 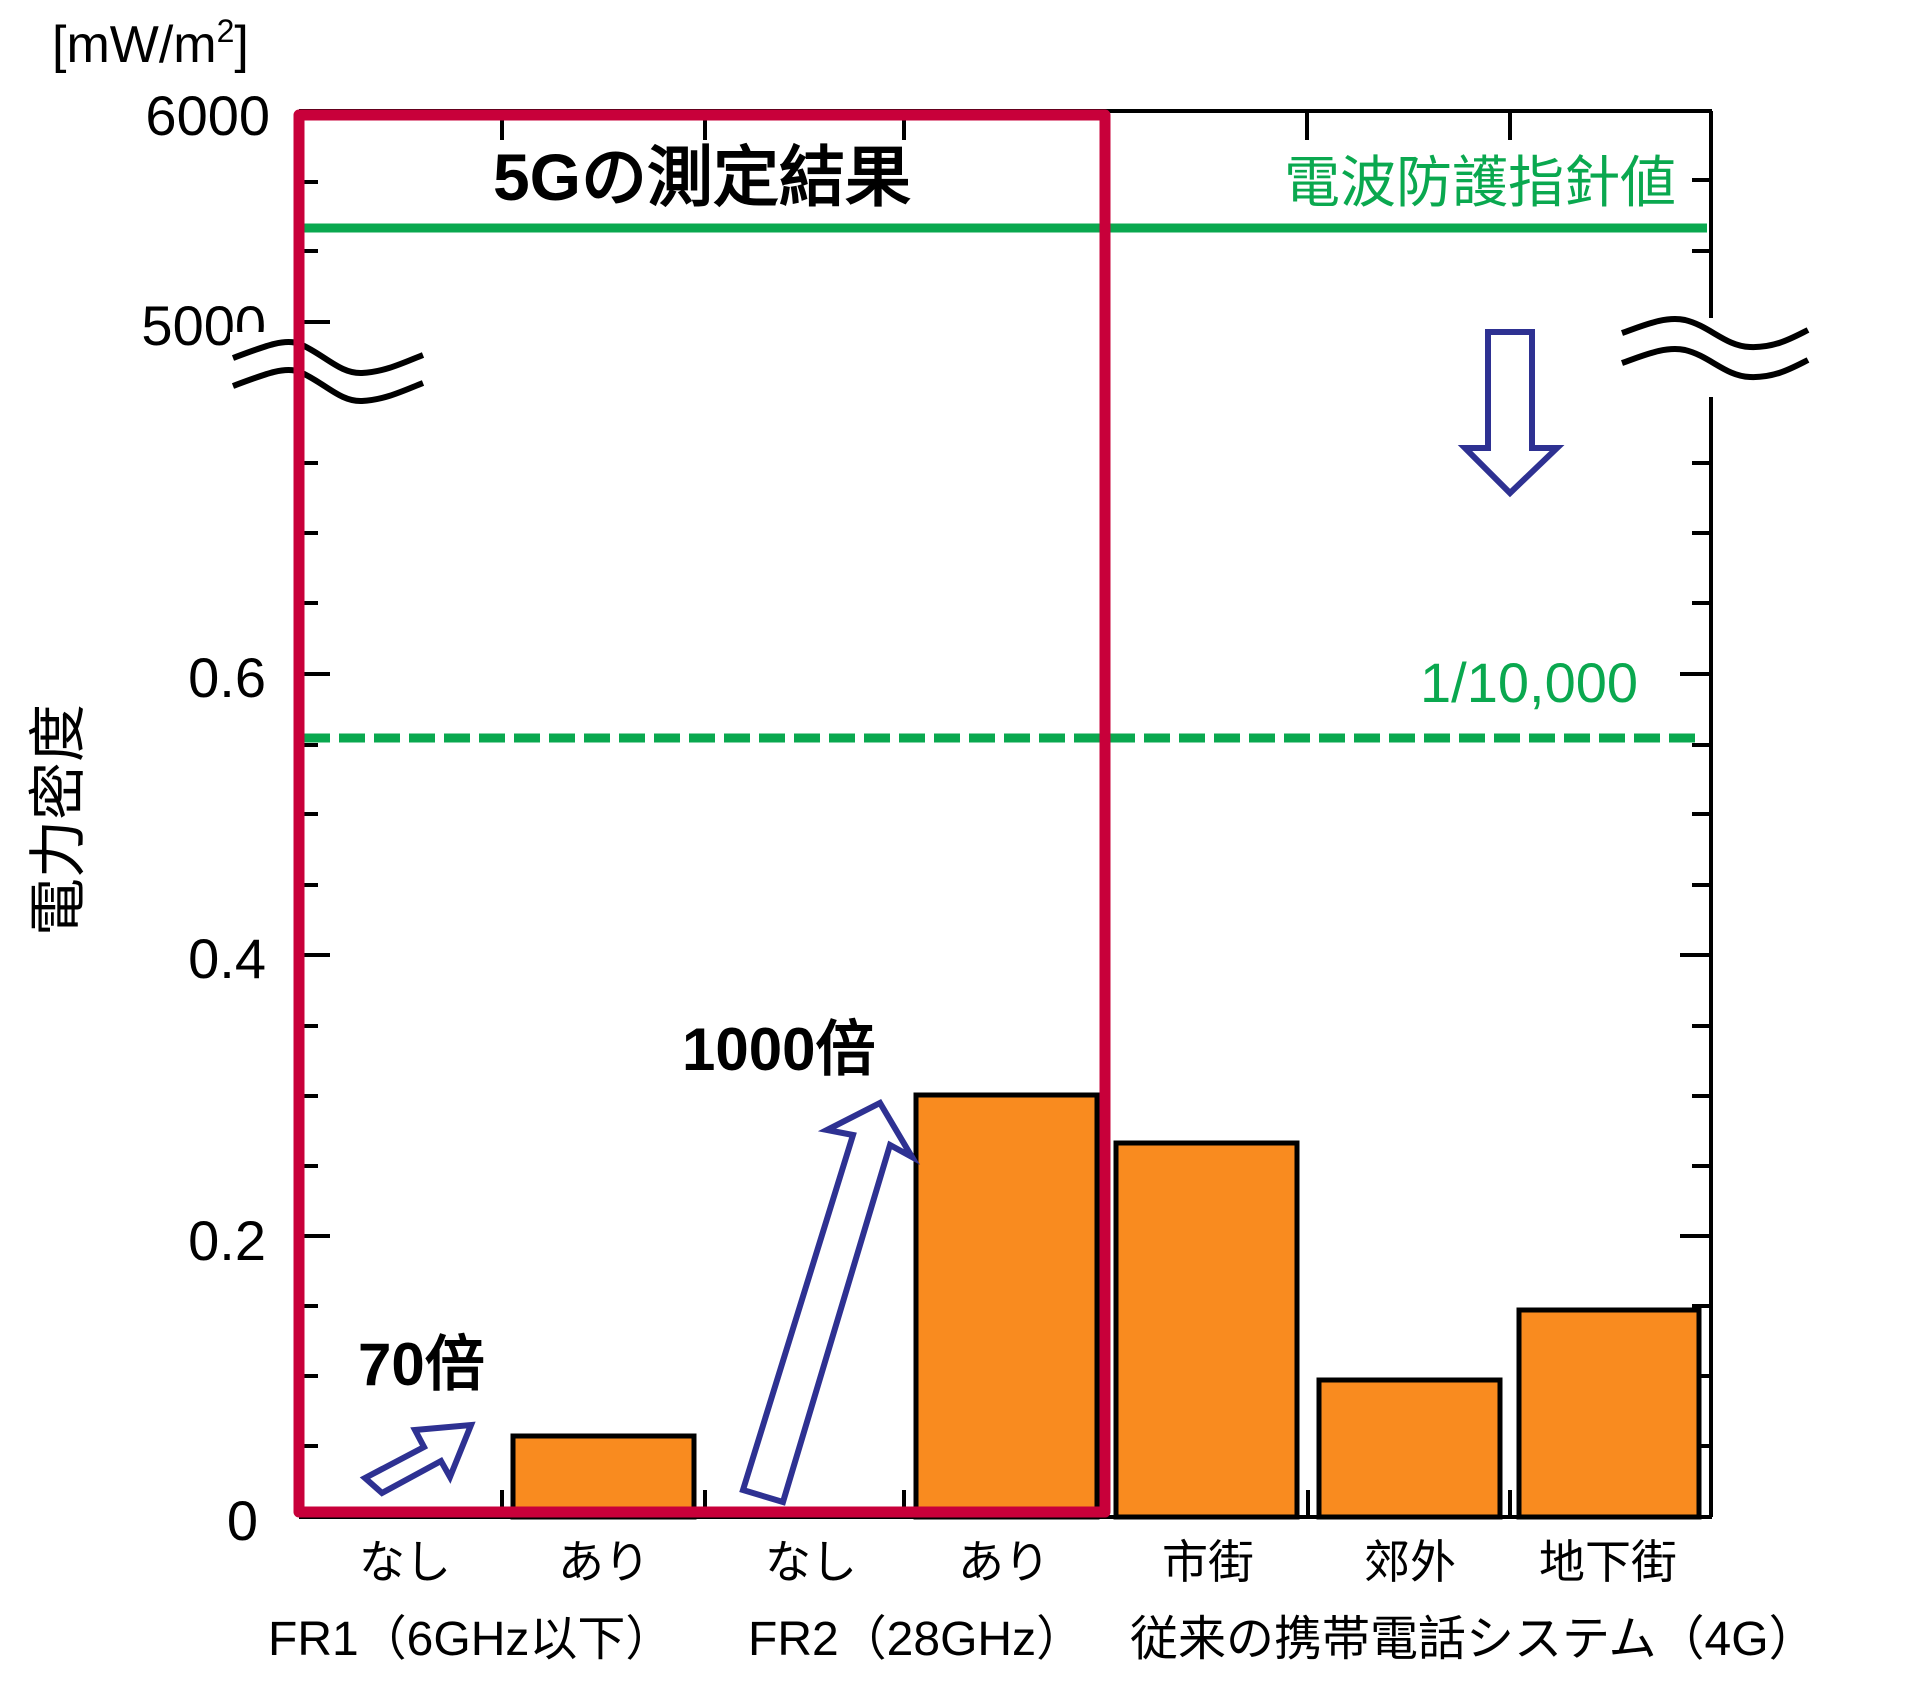 I want to click on y-tick-0.4: 0.4, so click(x=227, y=958).